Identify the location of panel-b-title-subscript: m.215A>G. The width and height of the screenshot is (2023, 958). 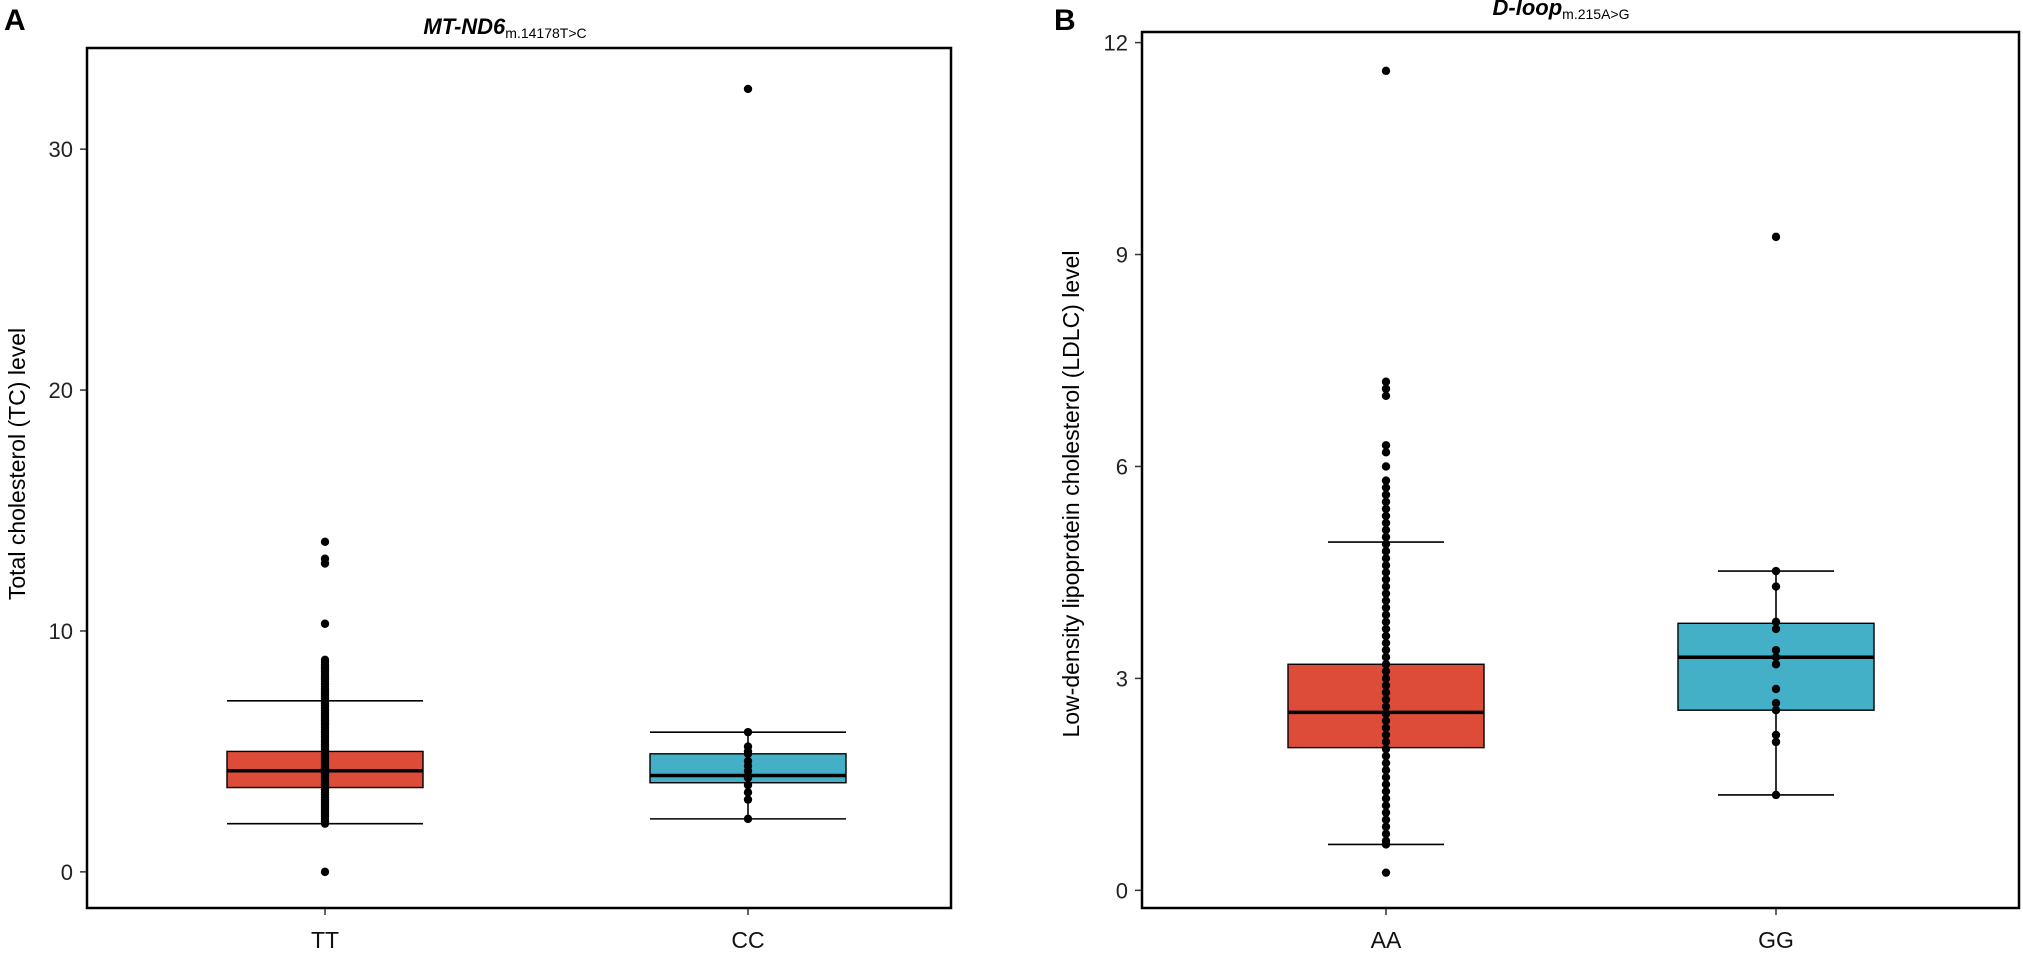
(1595, 14).